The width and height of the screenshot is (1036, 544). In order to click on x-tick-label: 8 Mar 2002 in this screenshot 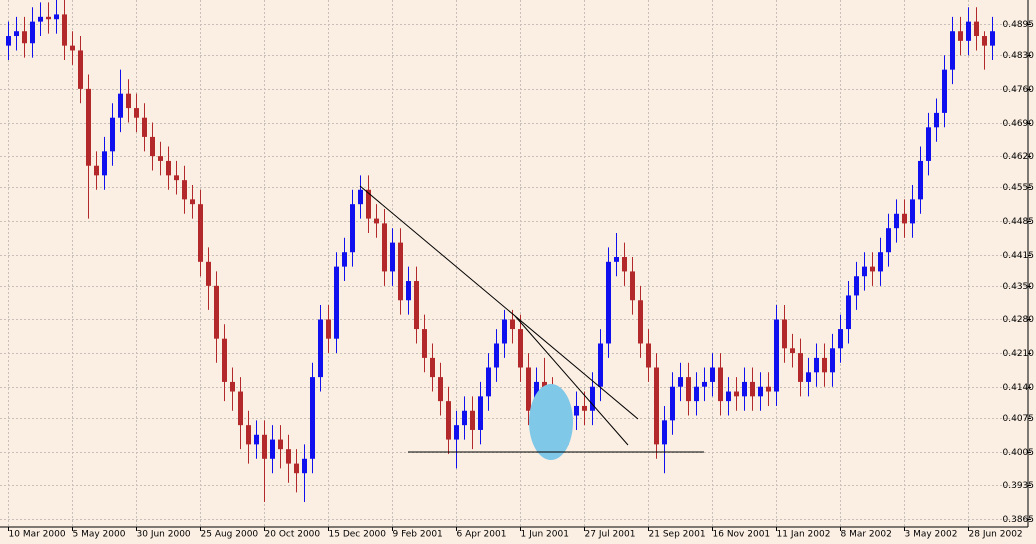, I will do `click(866, 535)`.